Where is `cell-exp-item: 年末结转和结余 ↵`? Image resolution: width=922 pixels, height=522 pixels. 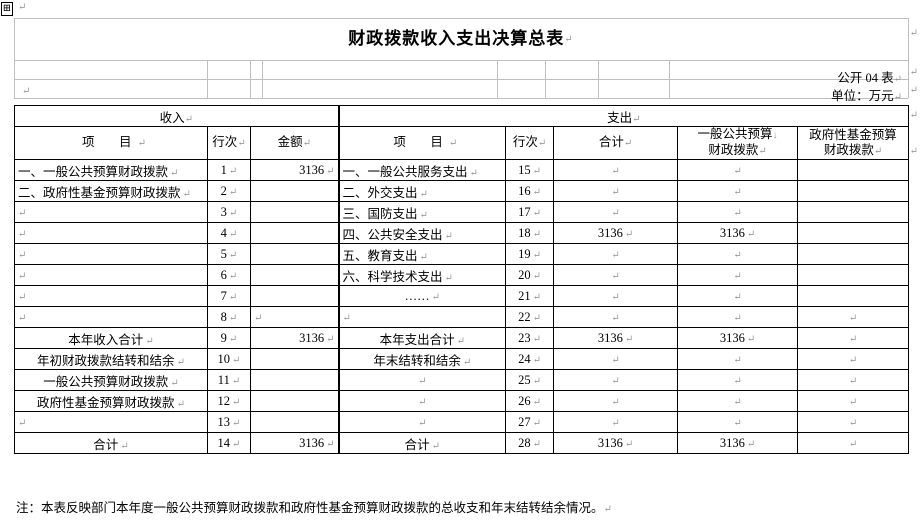 cell-exp-item: 年末结转和结余 ↵ is located at coordinates (422, 359).